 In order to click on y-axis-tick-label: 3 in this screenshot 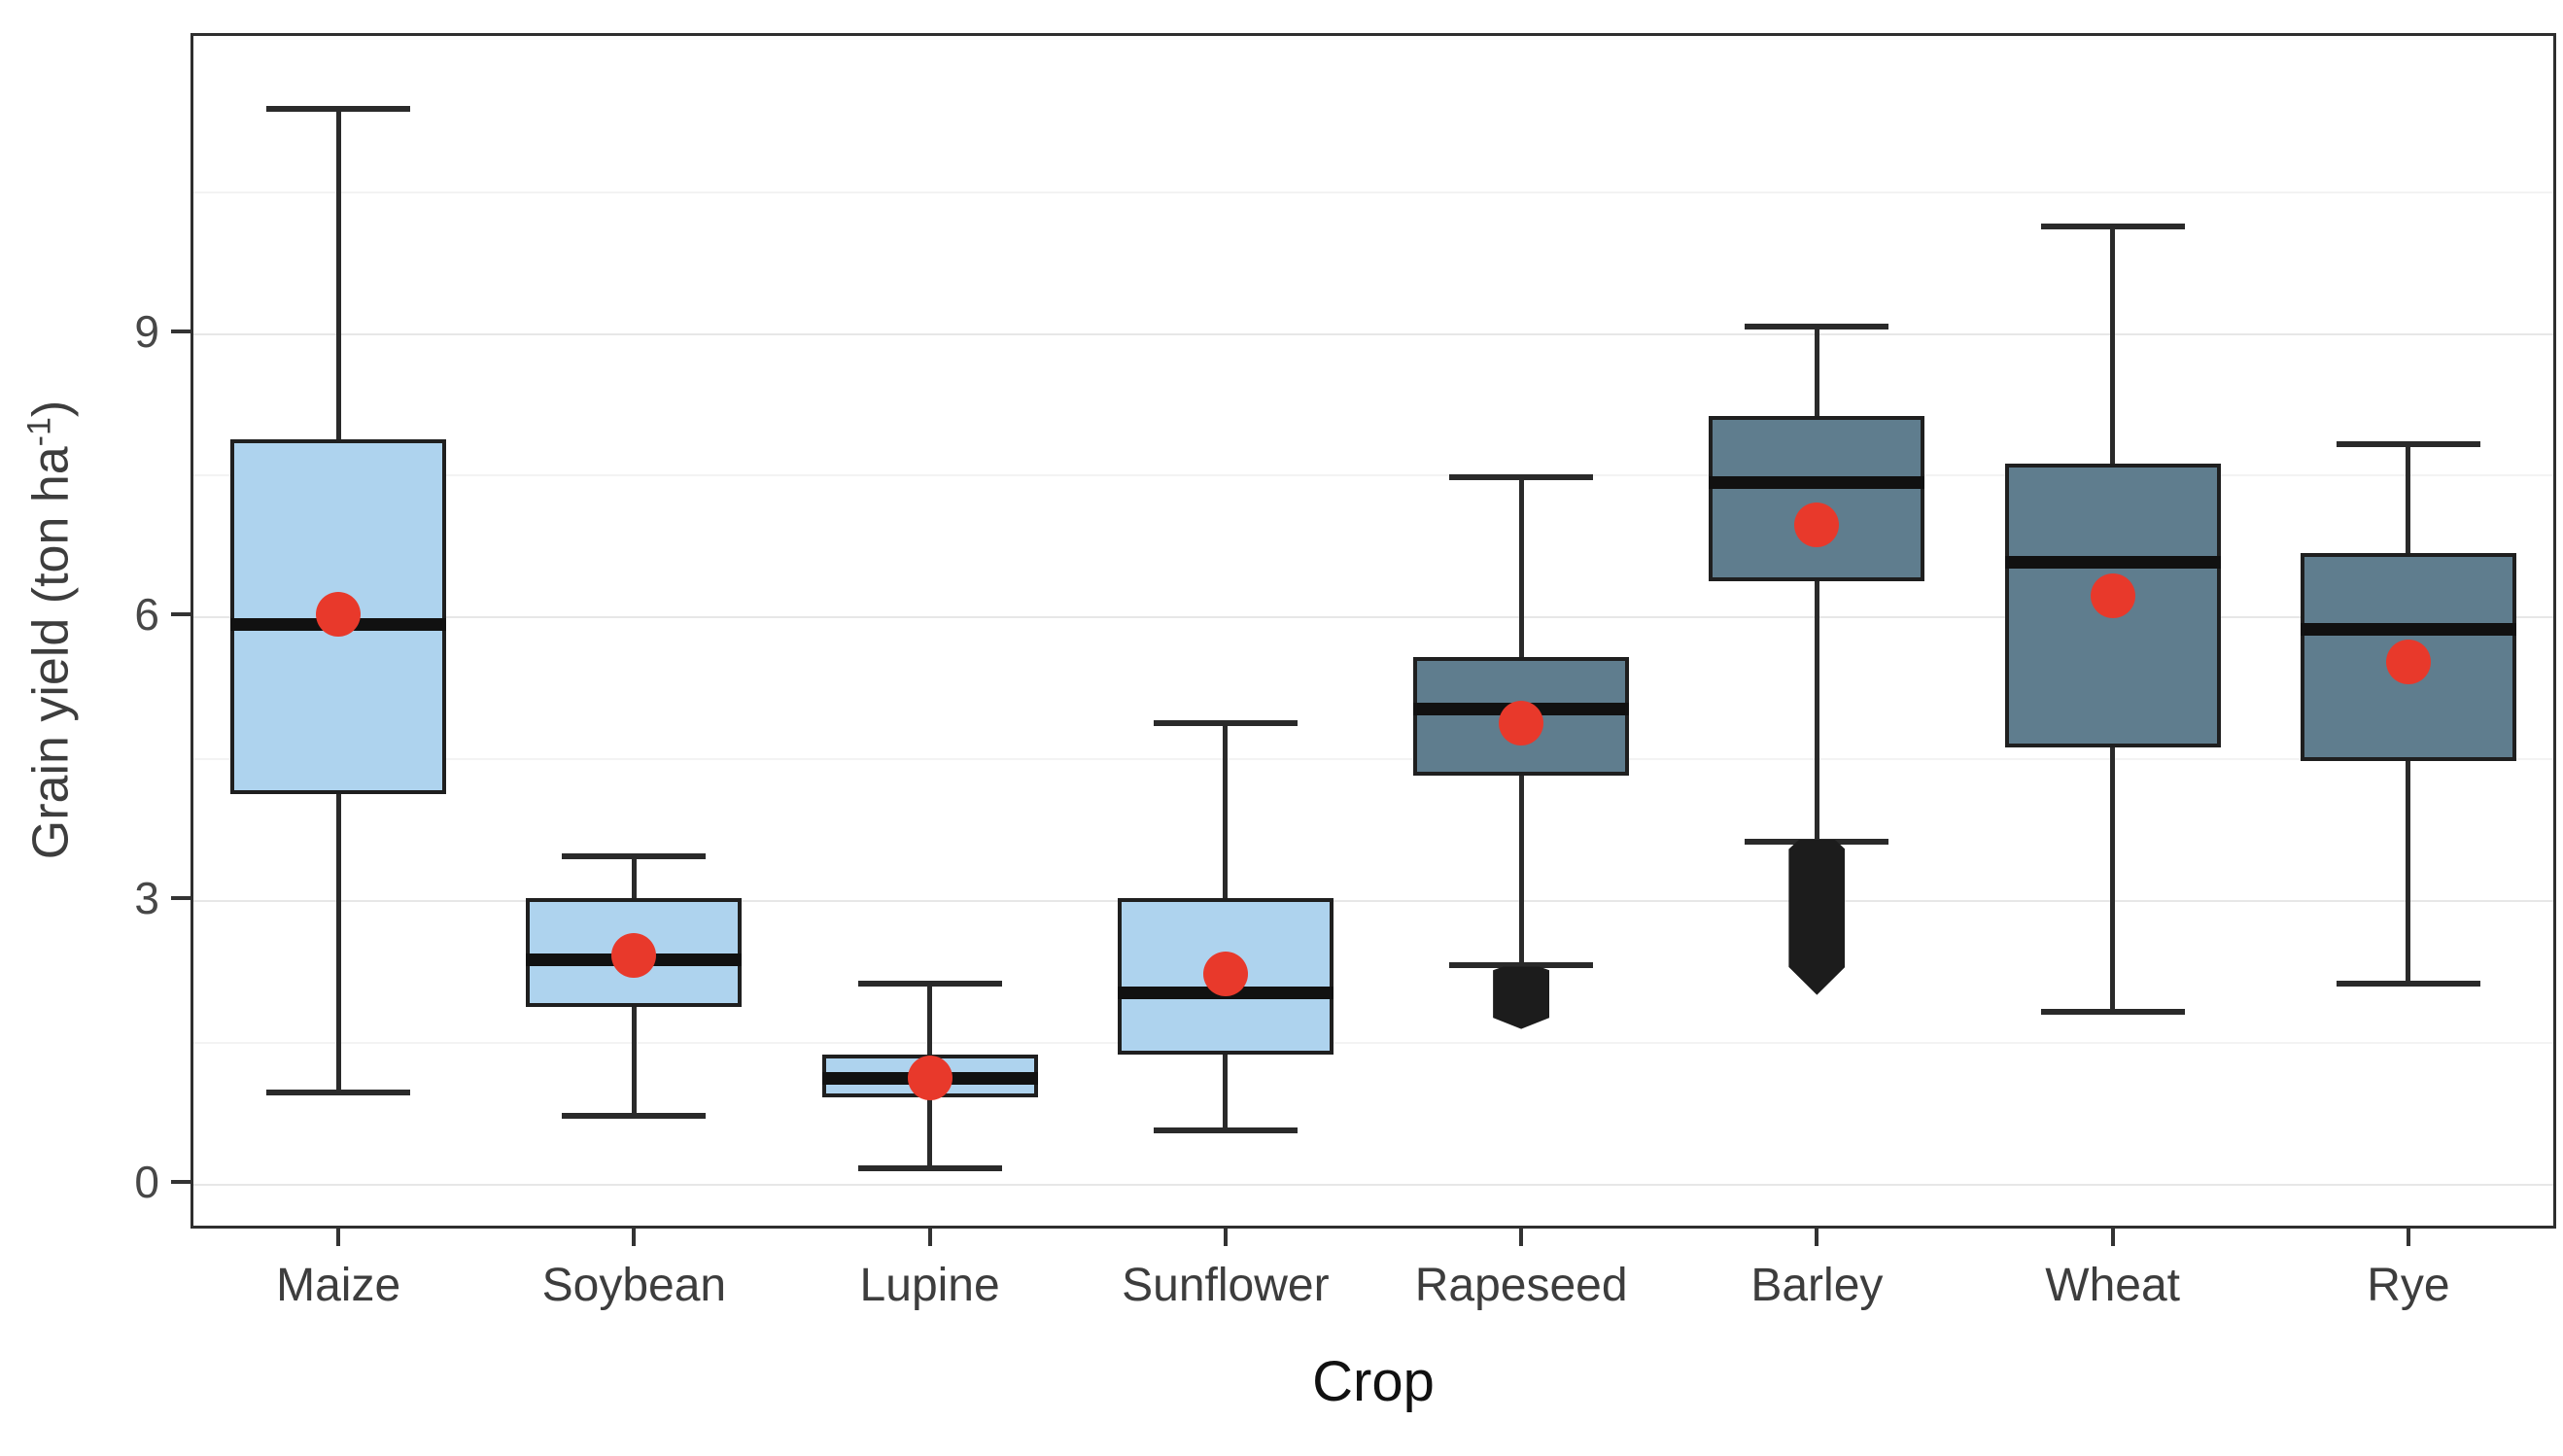, I will do `click(146, 898)`.